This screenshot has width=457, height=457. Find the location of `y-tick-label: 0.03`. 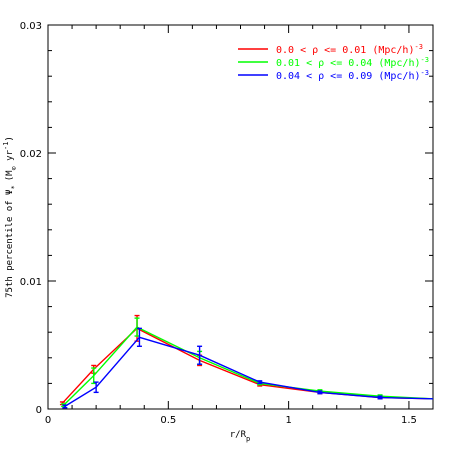

y-tick-label: 0.03 is located at coordinates (31, 26).